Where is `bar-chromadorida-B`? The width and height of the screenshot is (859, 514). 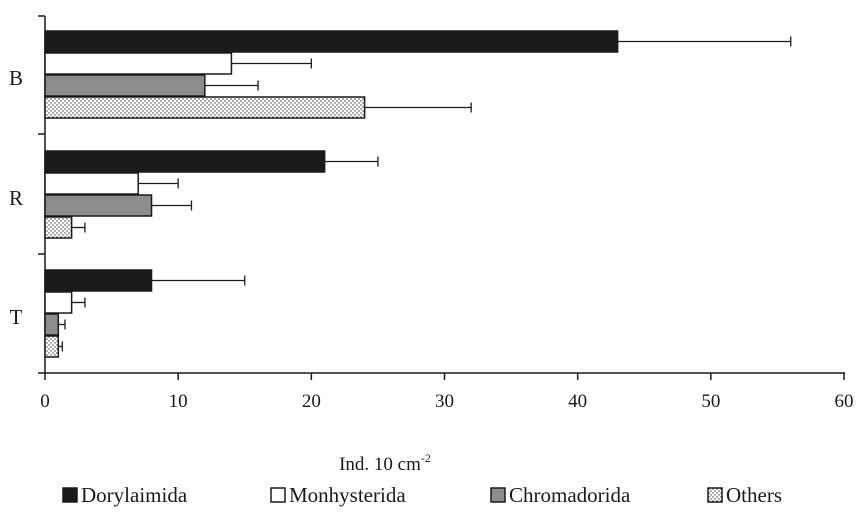 bar-chromadorida-B is located at coordinates (125, 85).